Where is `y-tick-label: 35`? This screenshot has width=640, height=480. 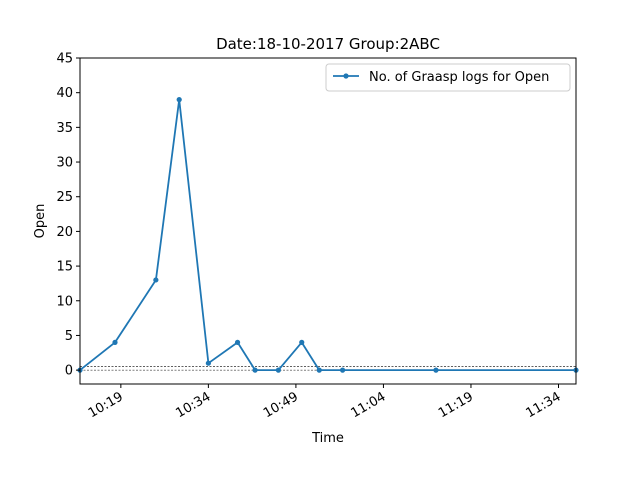
y-tick-label: 35 is located at coordinates (64, 128).